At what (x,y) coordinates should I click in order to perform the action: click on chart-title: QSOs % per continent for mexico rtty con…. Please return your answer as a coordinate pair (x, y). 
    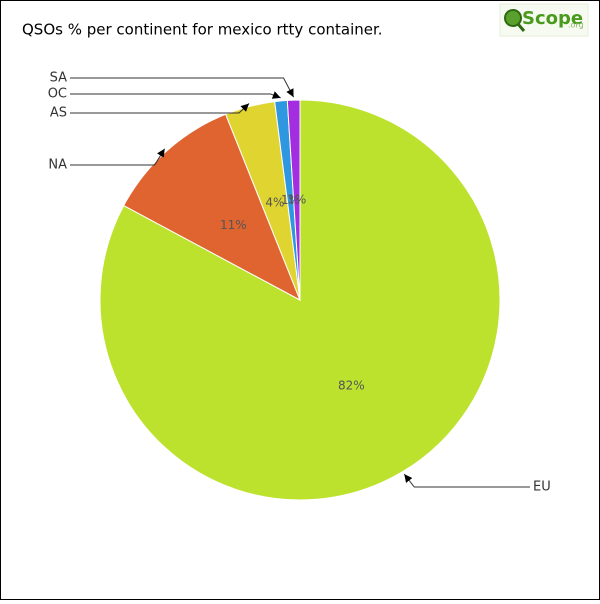
    Looking at the image, I should click on (202, 30).